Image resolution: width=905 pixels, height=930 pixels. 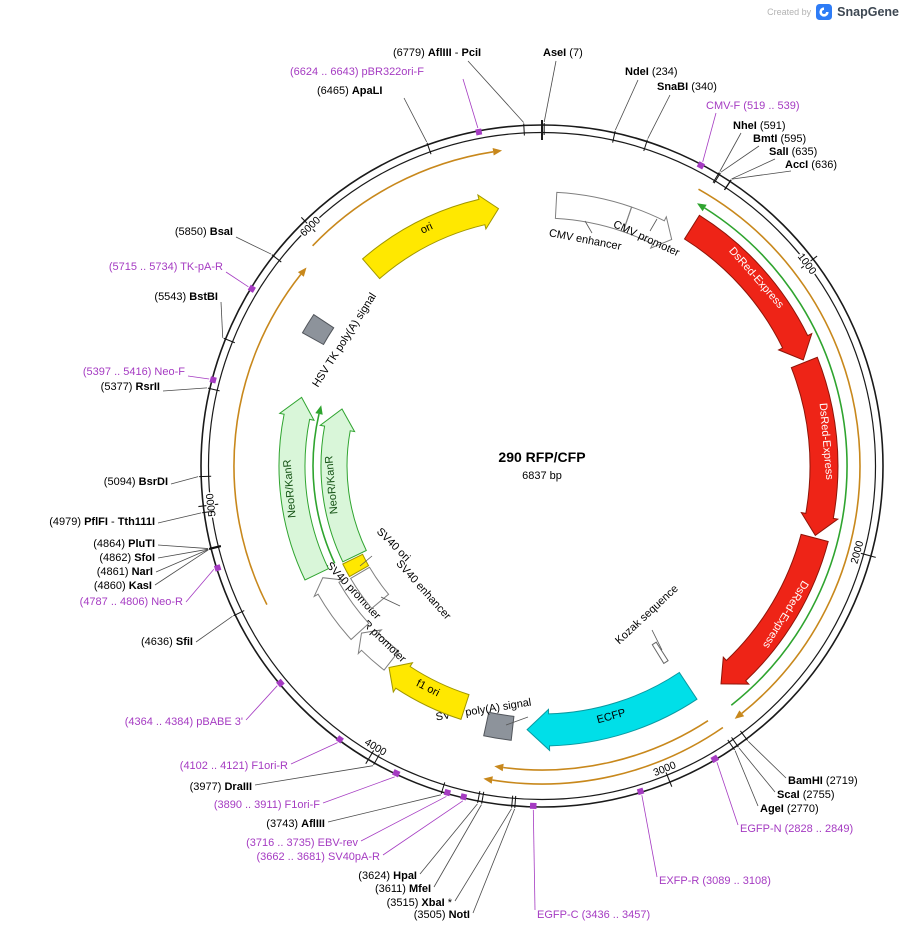 I want to click on feature-shape-sv40-enhancer, so click(x=369, y=588).